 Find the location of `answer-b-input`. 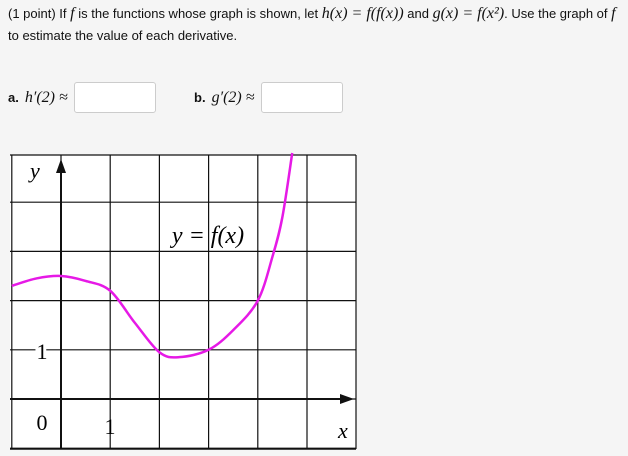

answer-b-input is located at coordinates (301, 97).